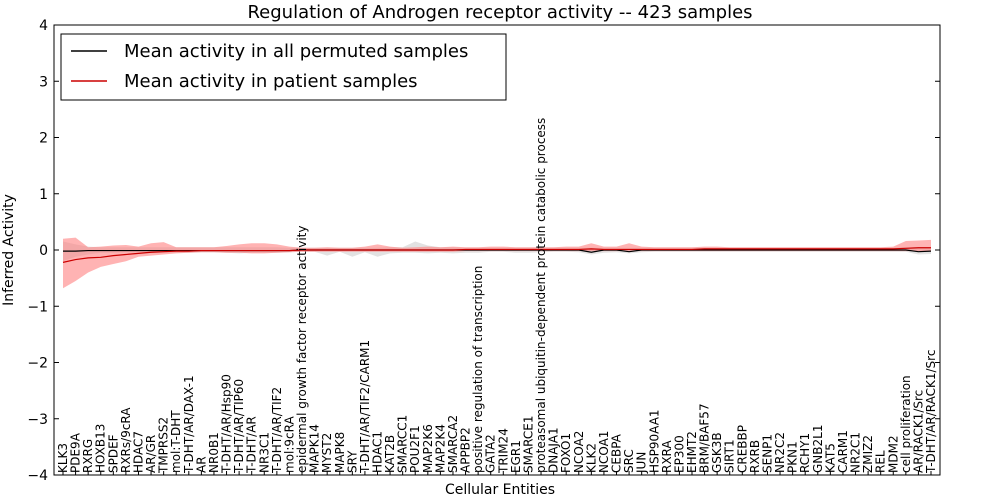 The image size is (1000, 500). Describe the element at coordinates (37, 364) in the screenshot. I see `y-tick-label: −2` at that location.